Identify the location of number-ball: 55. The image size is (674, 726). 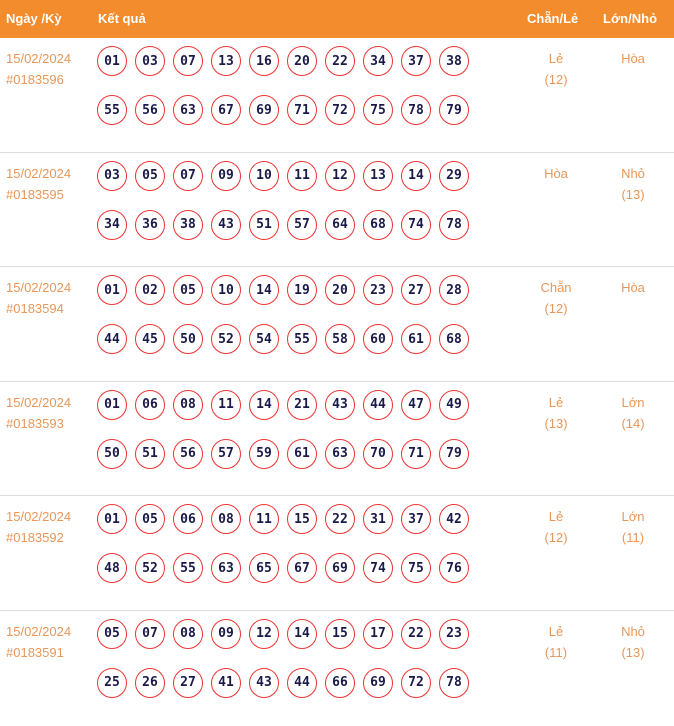
(112, 110).